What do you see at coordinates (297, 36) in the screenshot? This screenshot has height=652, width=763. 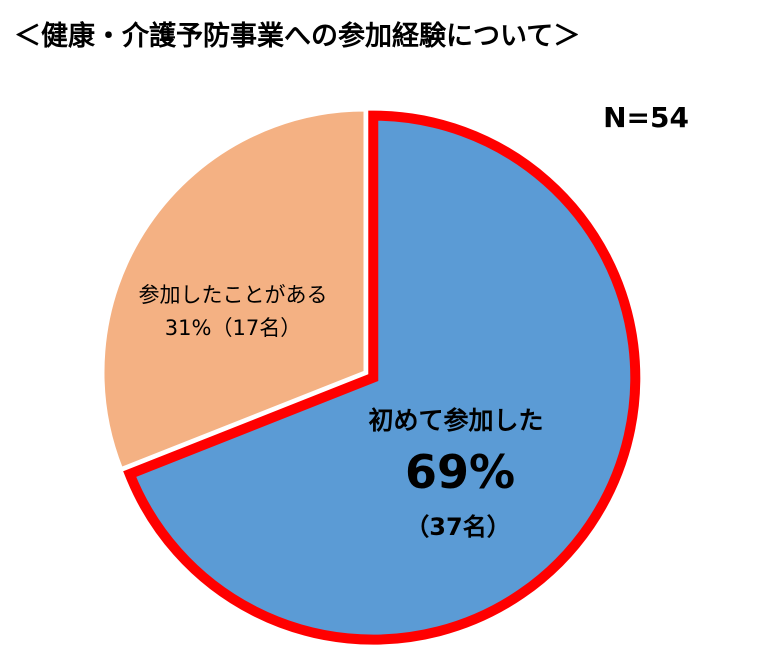 I see `chart-title: ＜健康・介護予防事業への参加経験について＞` at bounding box center [297, 36].